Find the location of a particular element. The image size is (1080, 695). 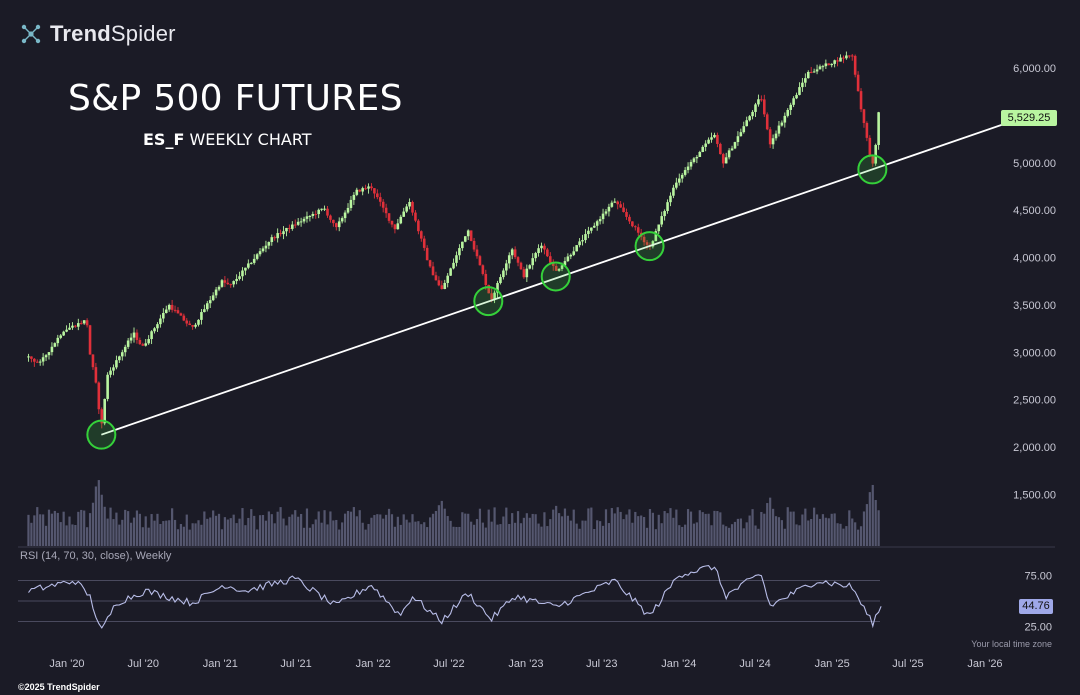

last-price-badge: 5,529.25 is located at coordinates (1029, 118).